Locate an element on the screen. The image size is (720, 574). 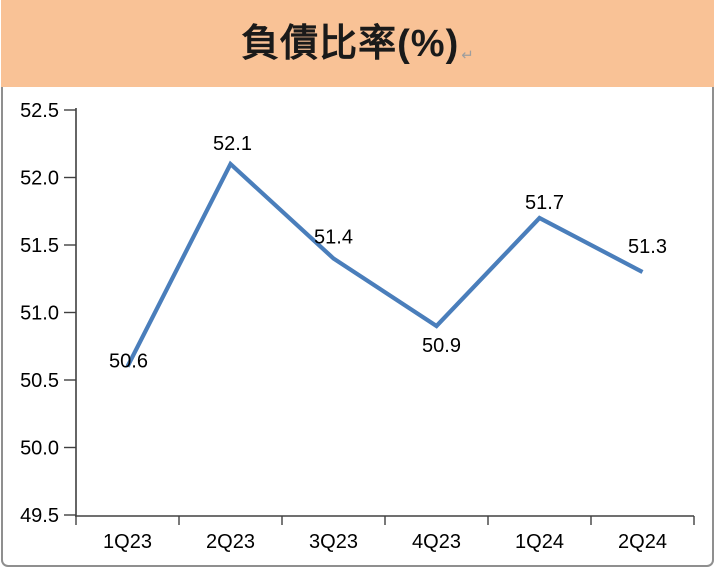
y-tick-label: 51.5 is located at coordinates (39, 246).